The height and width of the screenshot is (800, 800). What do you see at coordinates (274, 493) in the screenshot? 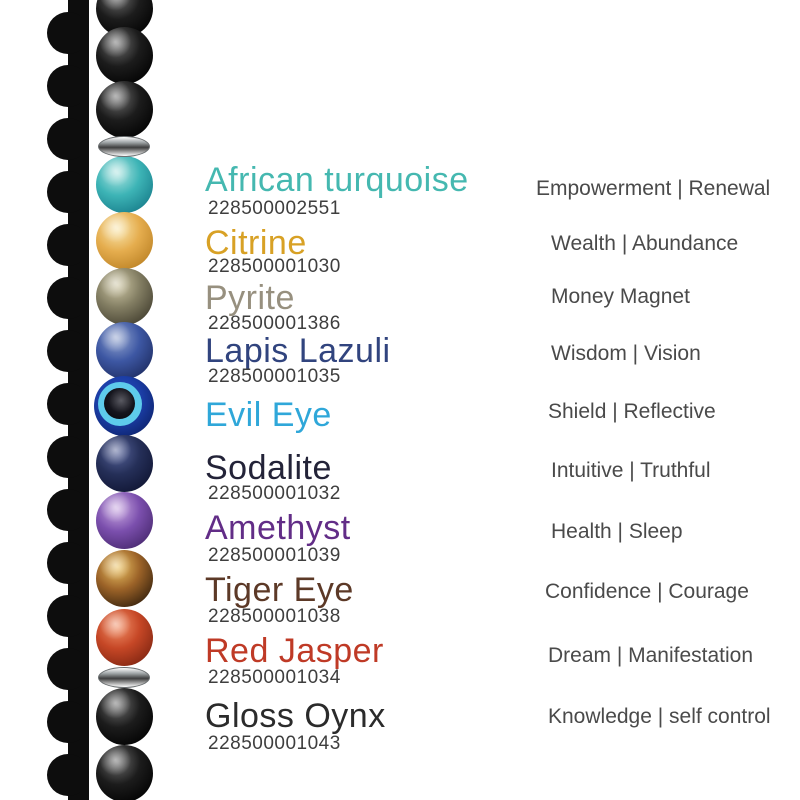
I see `stone-sku: 228500001032` at bounding box center [274, 493].